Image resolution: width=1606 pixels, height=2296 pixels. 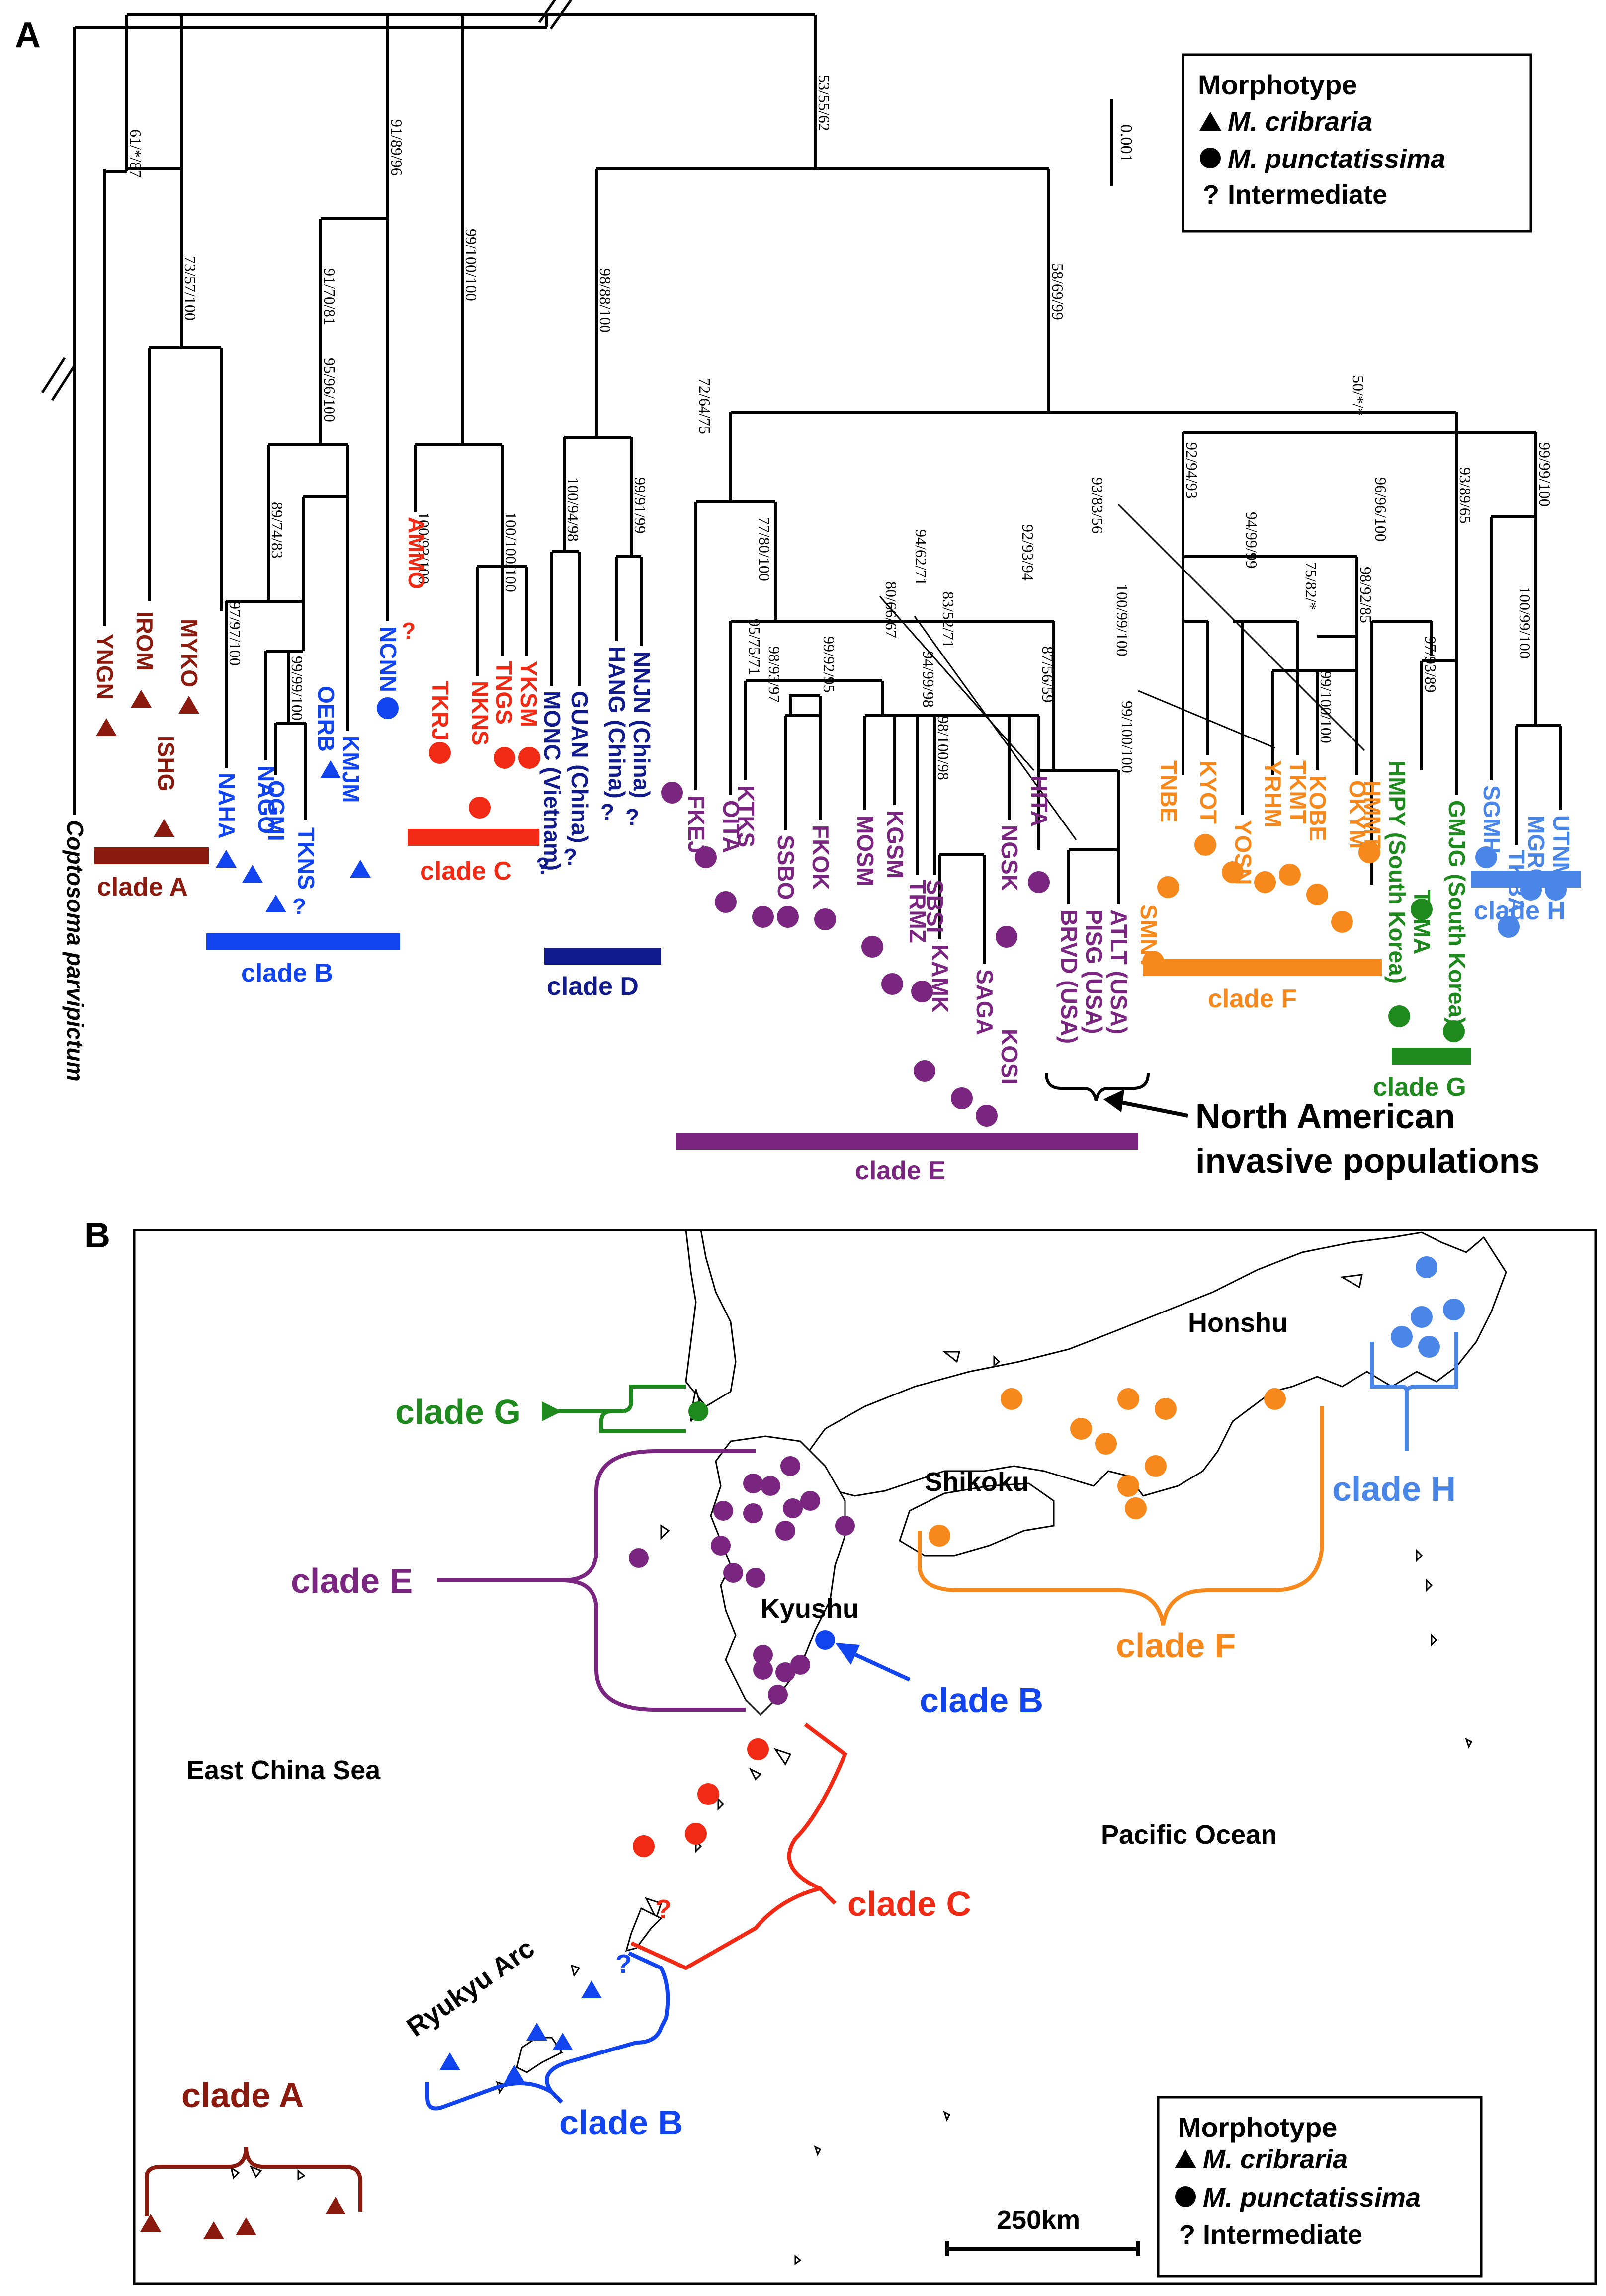 I want to click on tip-ssbo: SSBO, so click(x=786, y=867).